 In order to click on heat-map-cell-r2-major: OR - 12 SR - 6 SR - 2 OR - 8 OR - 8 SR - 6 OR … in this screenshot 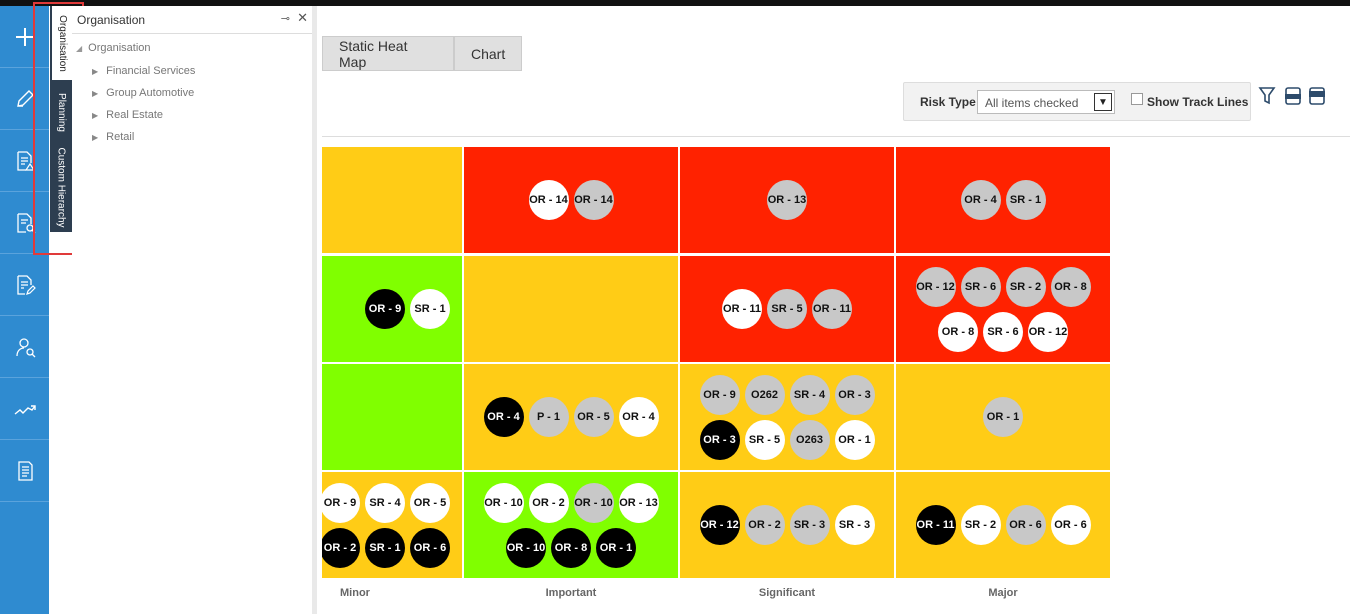, I will do `click(1003, 309)`.